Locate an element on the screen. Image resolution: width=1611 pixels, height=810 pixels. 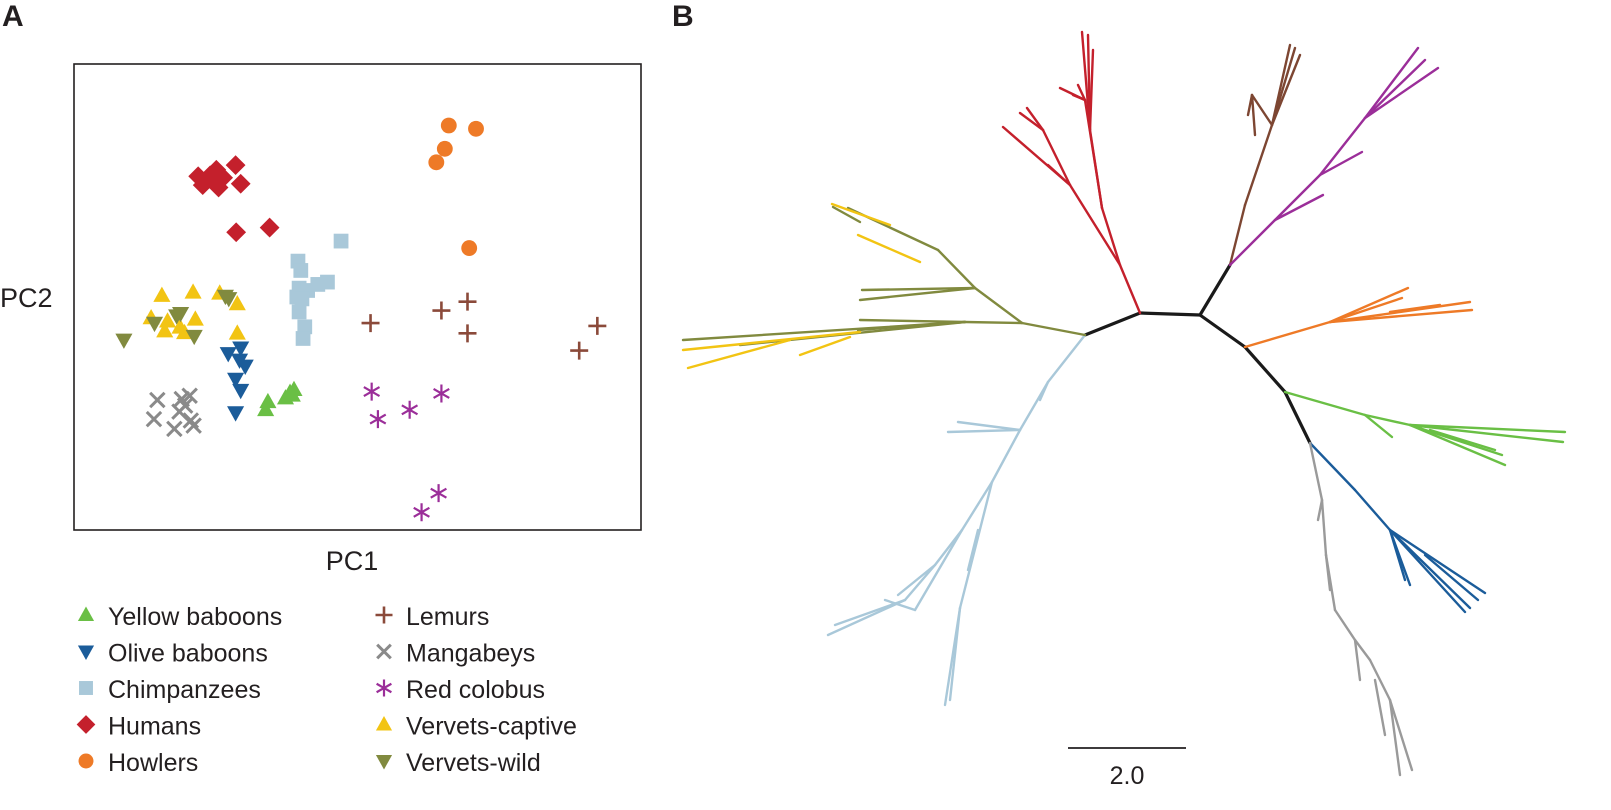
tree-branch-lemurs is located at coordinates (1262, 110).